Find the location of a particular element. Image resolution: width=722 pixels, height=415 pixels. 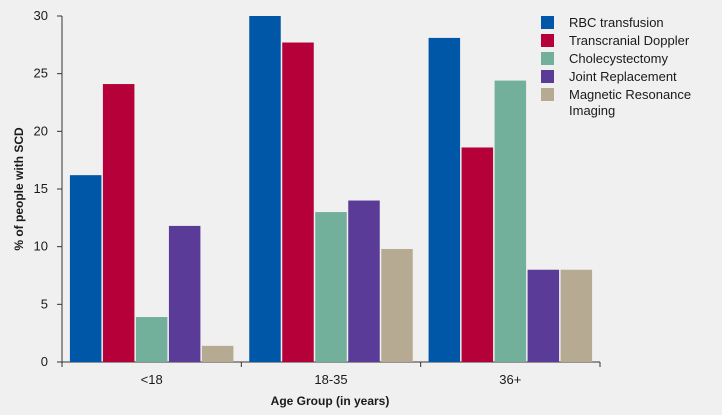

legend-label: RBC transfusion is located at coordinates (616, 22).